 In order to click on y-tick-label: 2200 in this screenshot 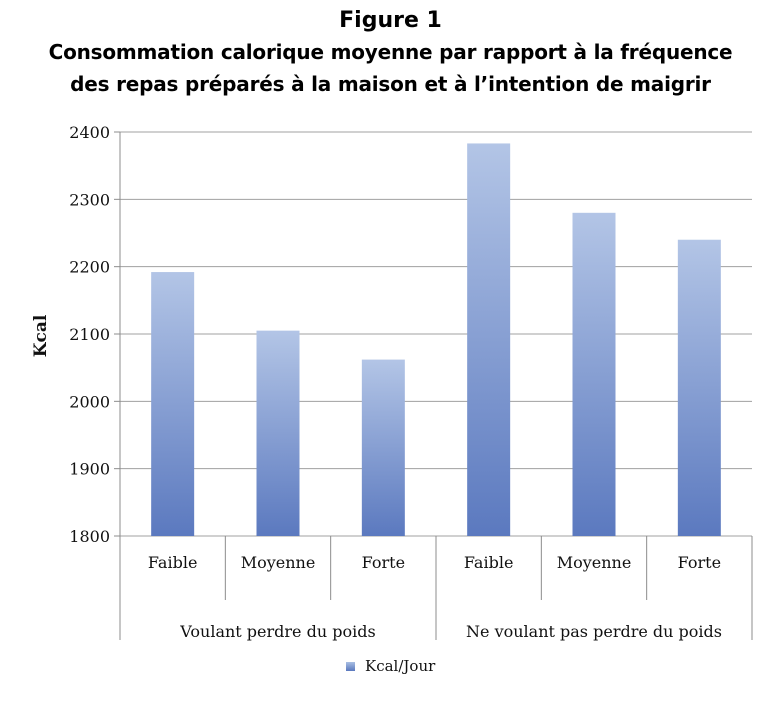, I will do `click(89, 267)`.